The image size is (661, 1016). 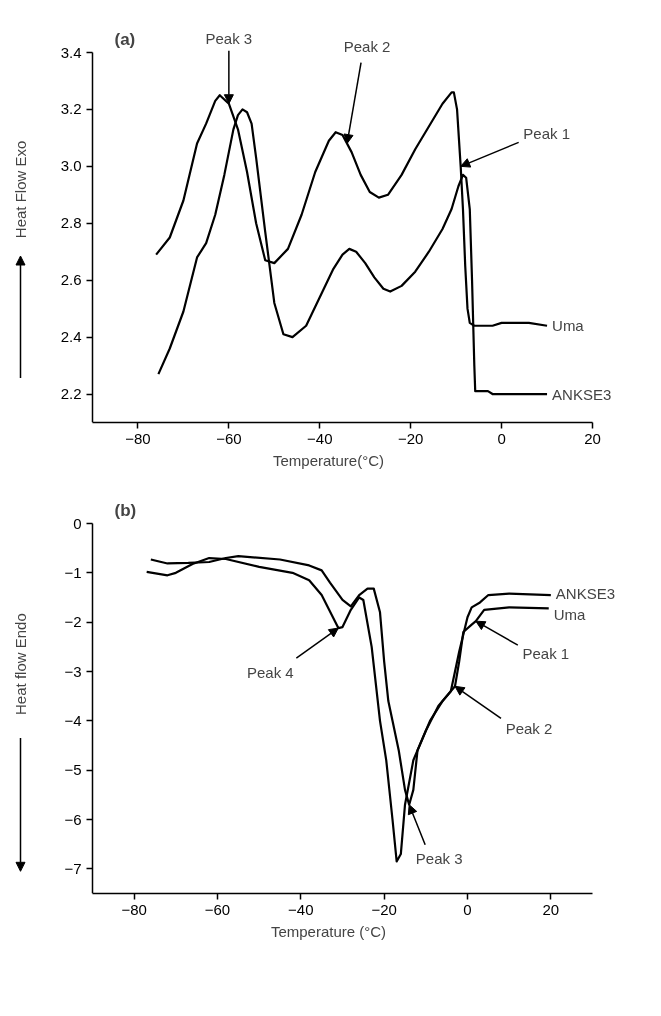 What do you see at coordinates (71, 337) in the screenshot?
I see `y-tick-label: 2.4` at bounding box center [71, 337].